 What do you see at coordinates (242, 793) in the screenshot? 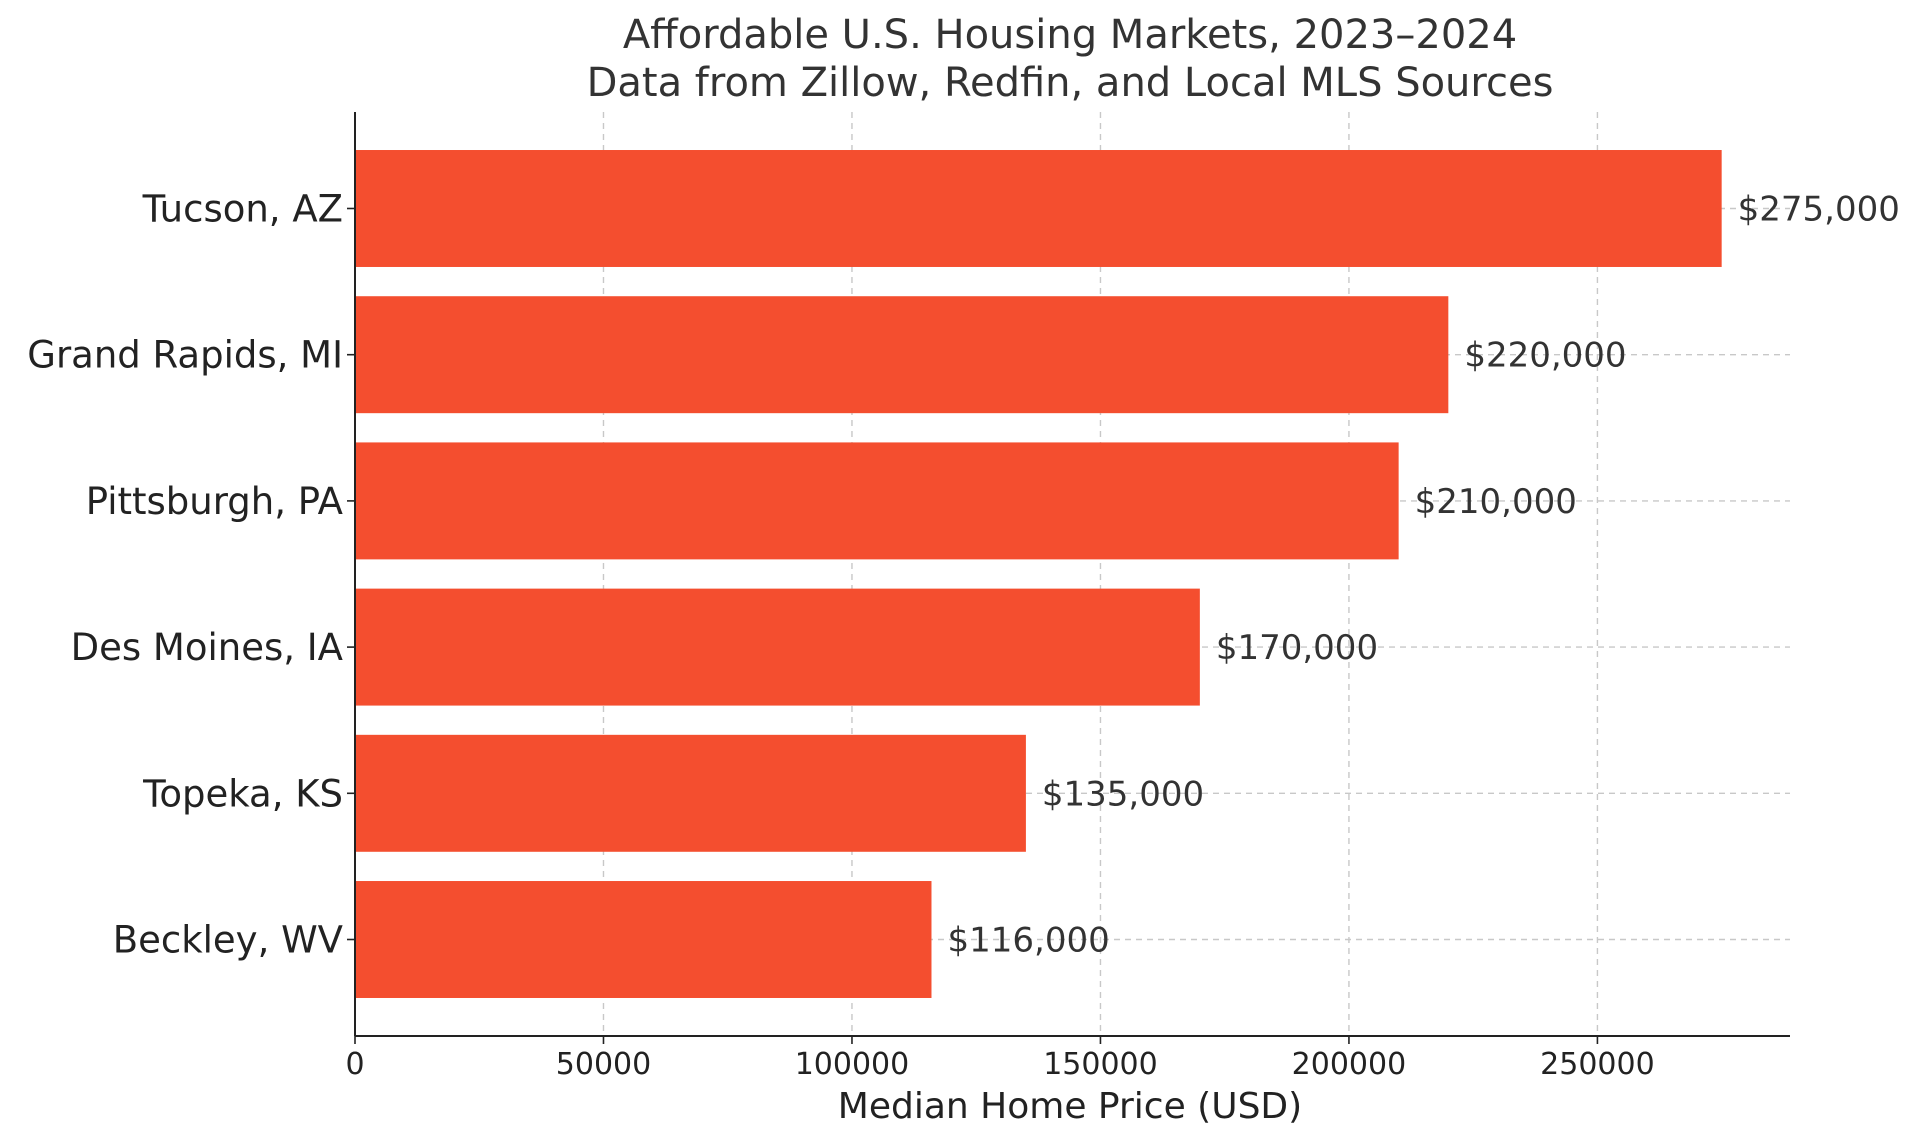
I see `y-category-label: Topeka, KS` at bounding box center [242, 793].